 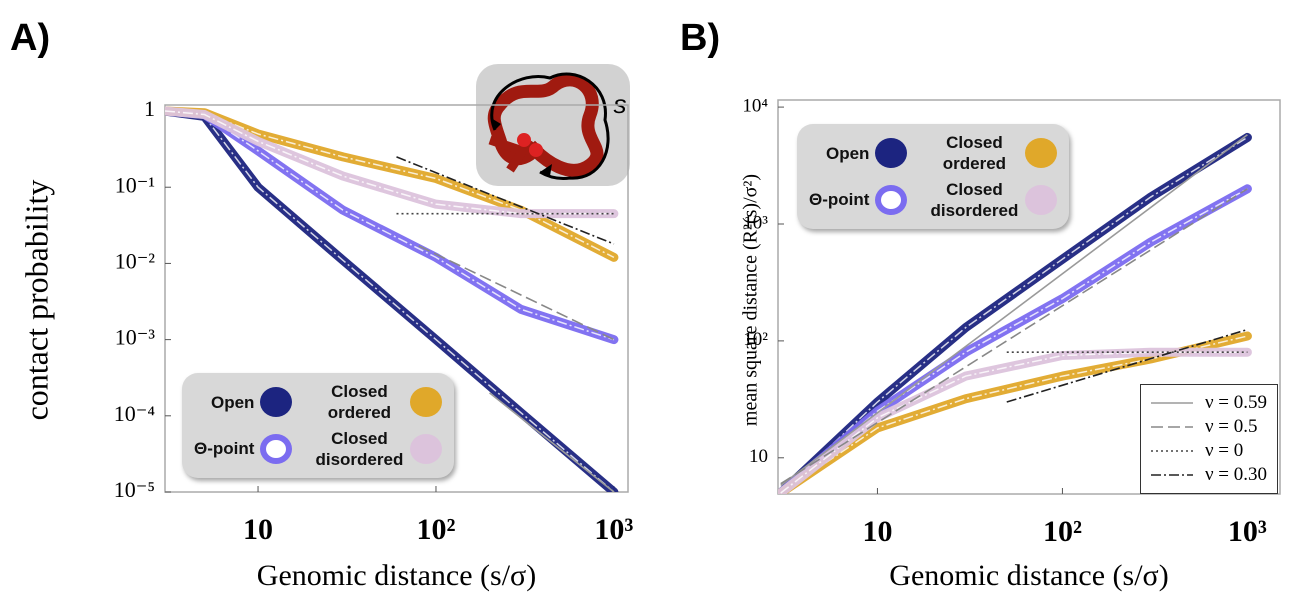 I want to click on fit-legend-item: ν = 0, so click(x=1208, y=451).